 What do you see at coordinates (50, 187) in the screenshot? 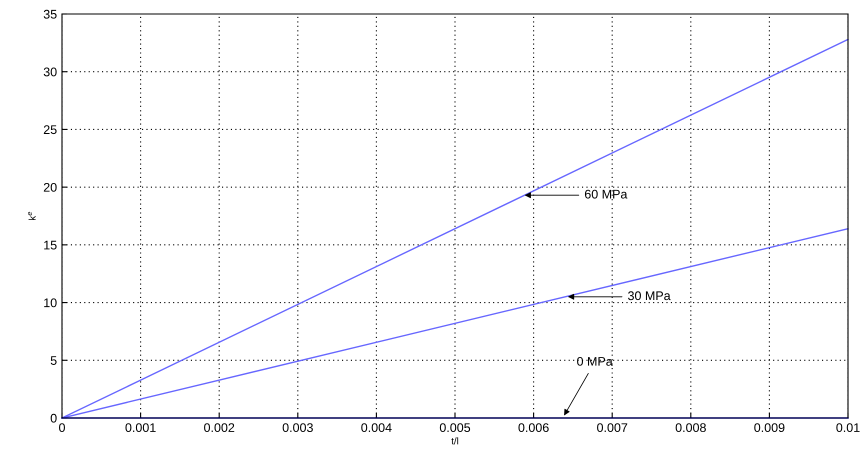
I see `y-tick-label: 20` at bounding box center [50, 187].